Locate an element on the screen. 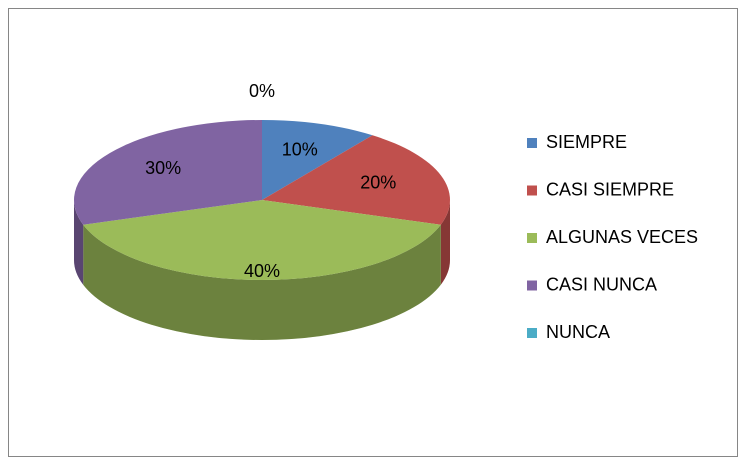 Image resolution: width=739 pixels, height=463 pixels. legend-label: ALGUNAS VECES is located at coordinates (622, 237).